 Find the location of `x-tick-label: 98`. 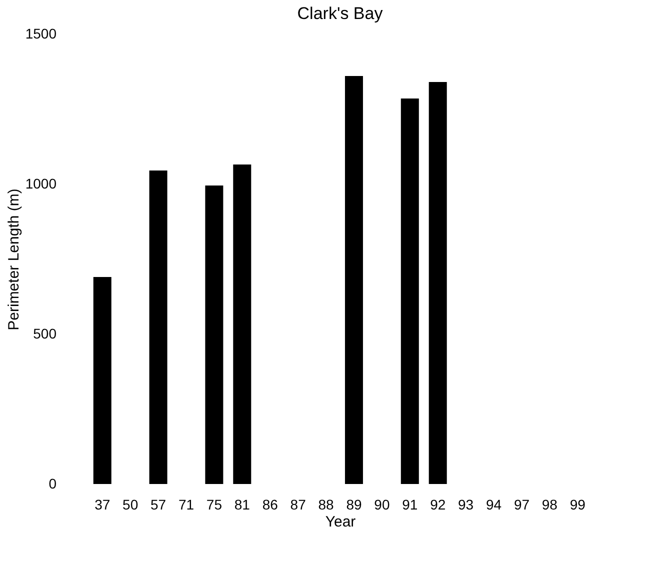

x-tick-label: 98 is located at coordinates (550, 504).